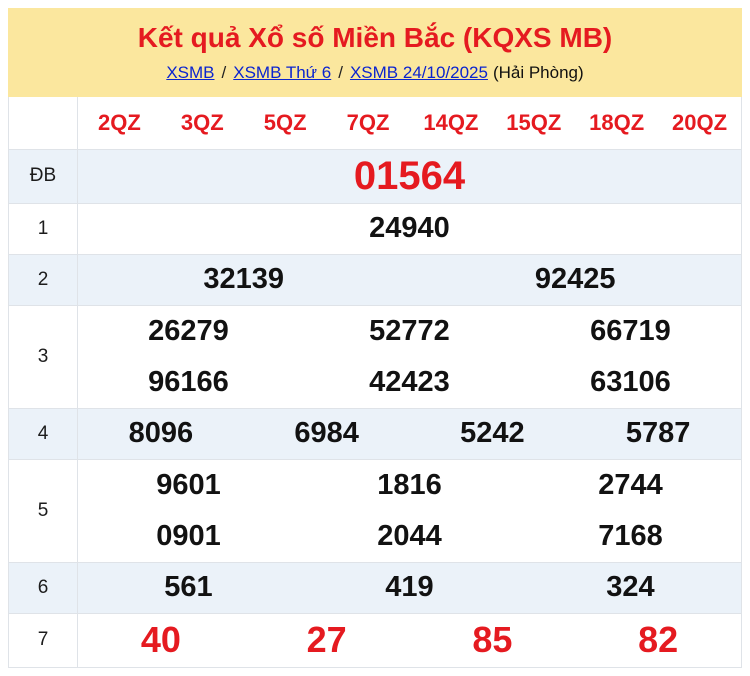 This screenshot has height=676, width=750. I want to click on prize-row-values: 24940, so click(409, 229).